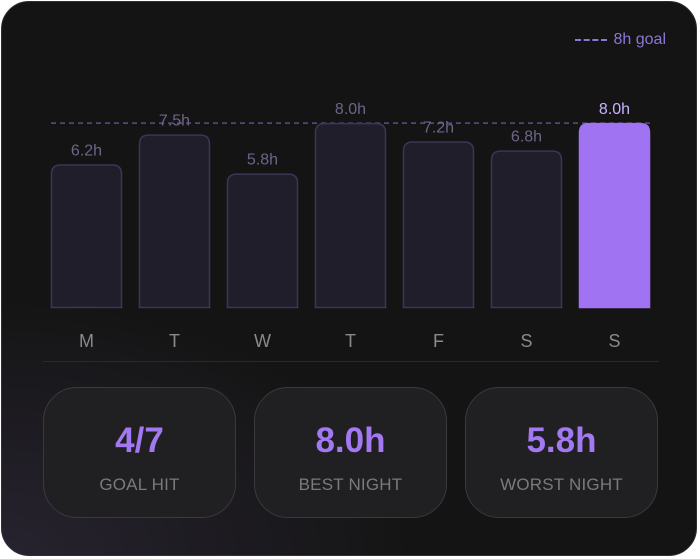  What do you see at coordinates (351, 361) in the screenshot?
I see `divider` at bounding box center [351, 361].